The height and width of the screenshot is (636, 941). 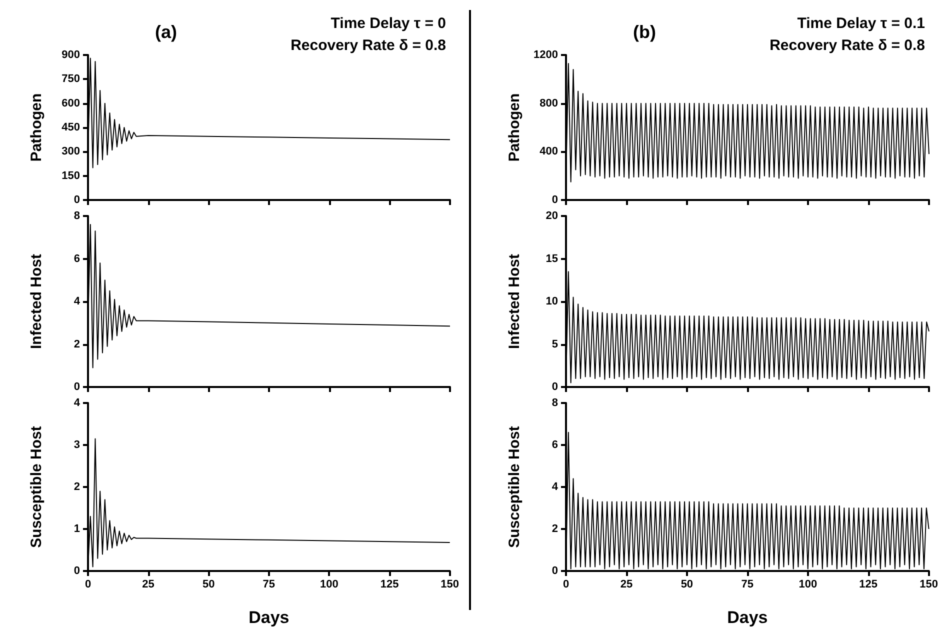 I want to click on y-tick-label: 300, so click(x=71, y=152).